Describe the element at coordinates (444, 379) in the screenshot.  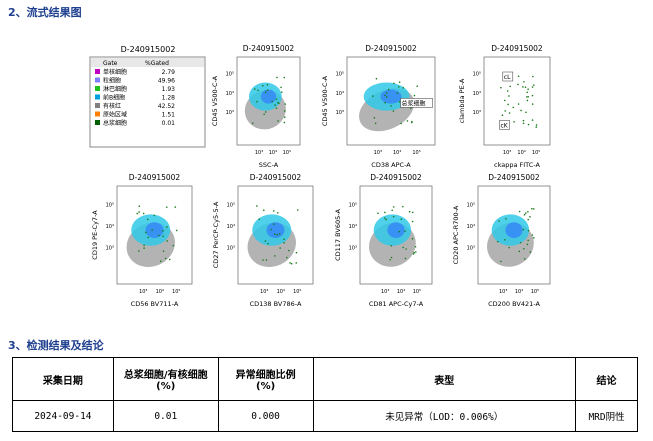
I see `table-header: 表型` at that location.